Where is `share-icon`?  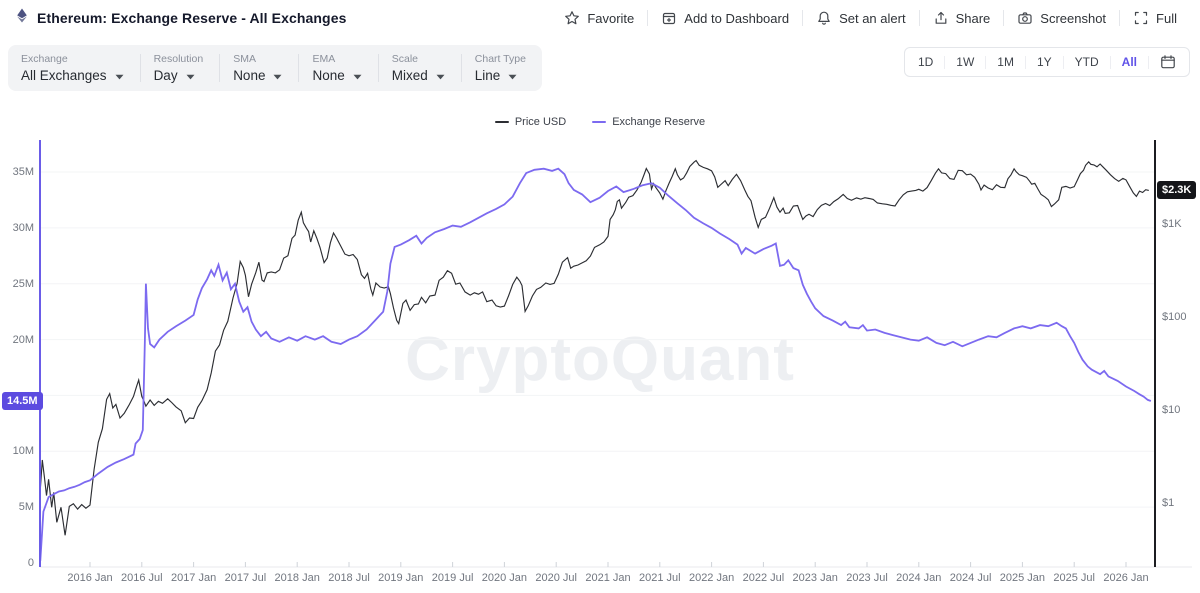
share-icon is located at coordinates (941, 18).